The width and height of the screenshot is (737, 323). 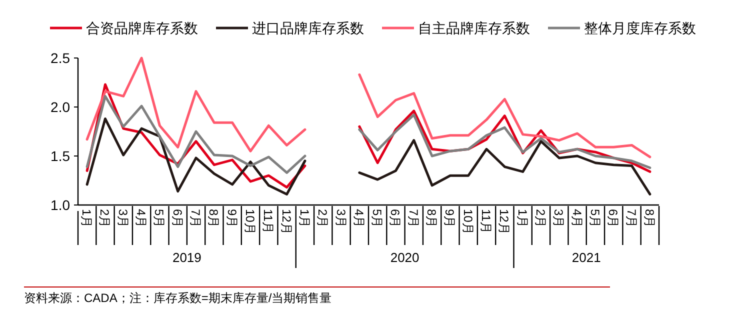 What do you see at coordinates (187, 257) in the screenshot?
I see `text: 2019` at bounding box center [187, 257].